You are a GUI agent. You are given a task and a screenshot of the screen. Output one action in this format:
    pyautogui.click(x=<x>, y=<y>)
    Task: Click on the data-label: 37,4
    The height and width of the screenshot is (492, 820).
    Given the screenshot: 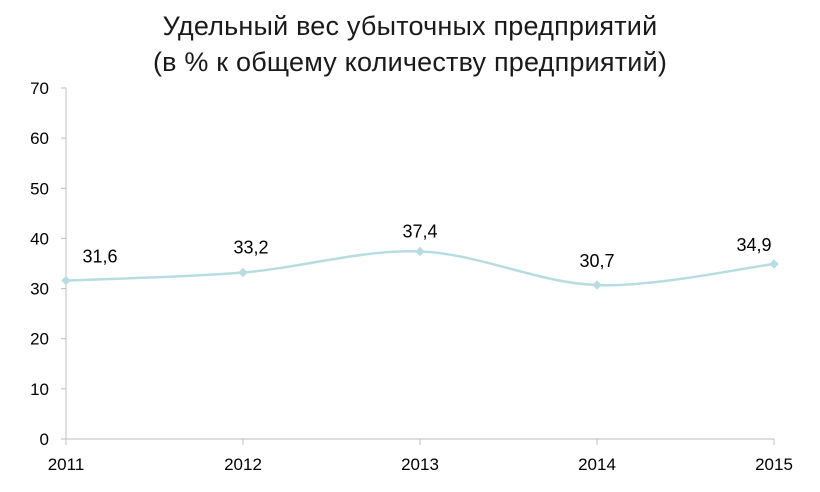 What is the action you would take?
    pyautogui.click(x=419, y=231)
    